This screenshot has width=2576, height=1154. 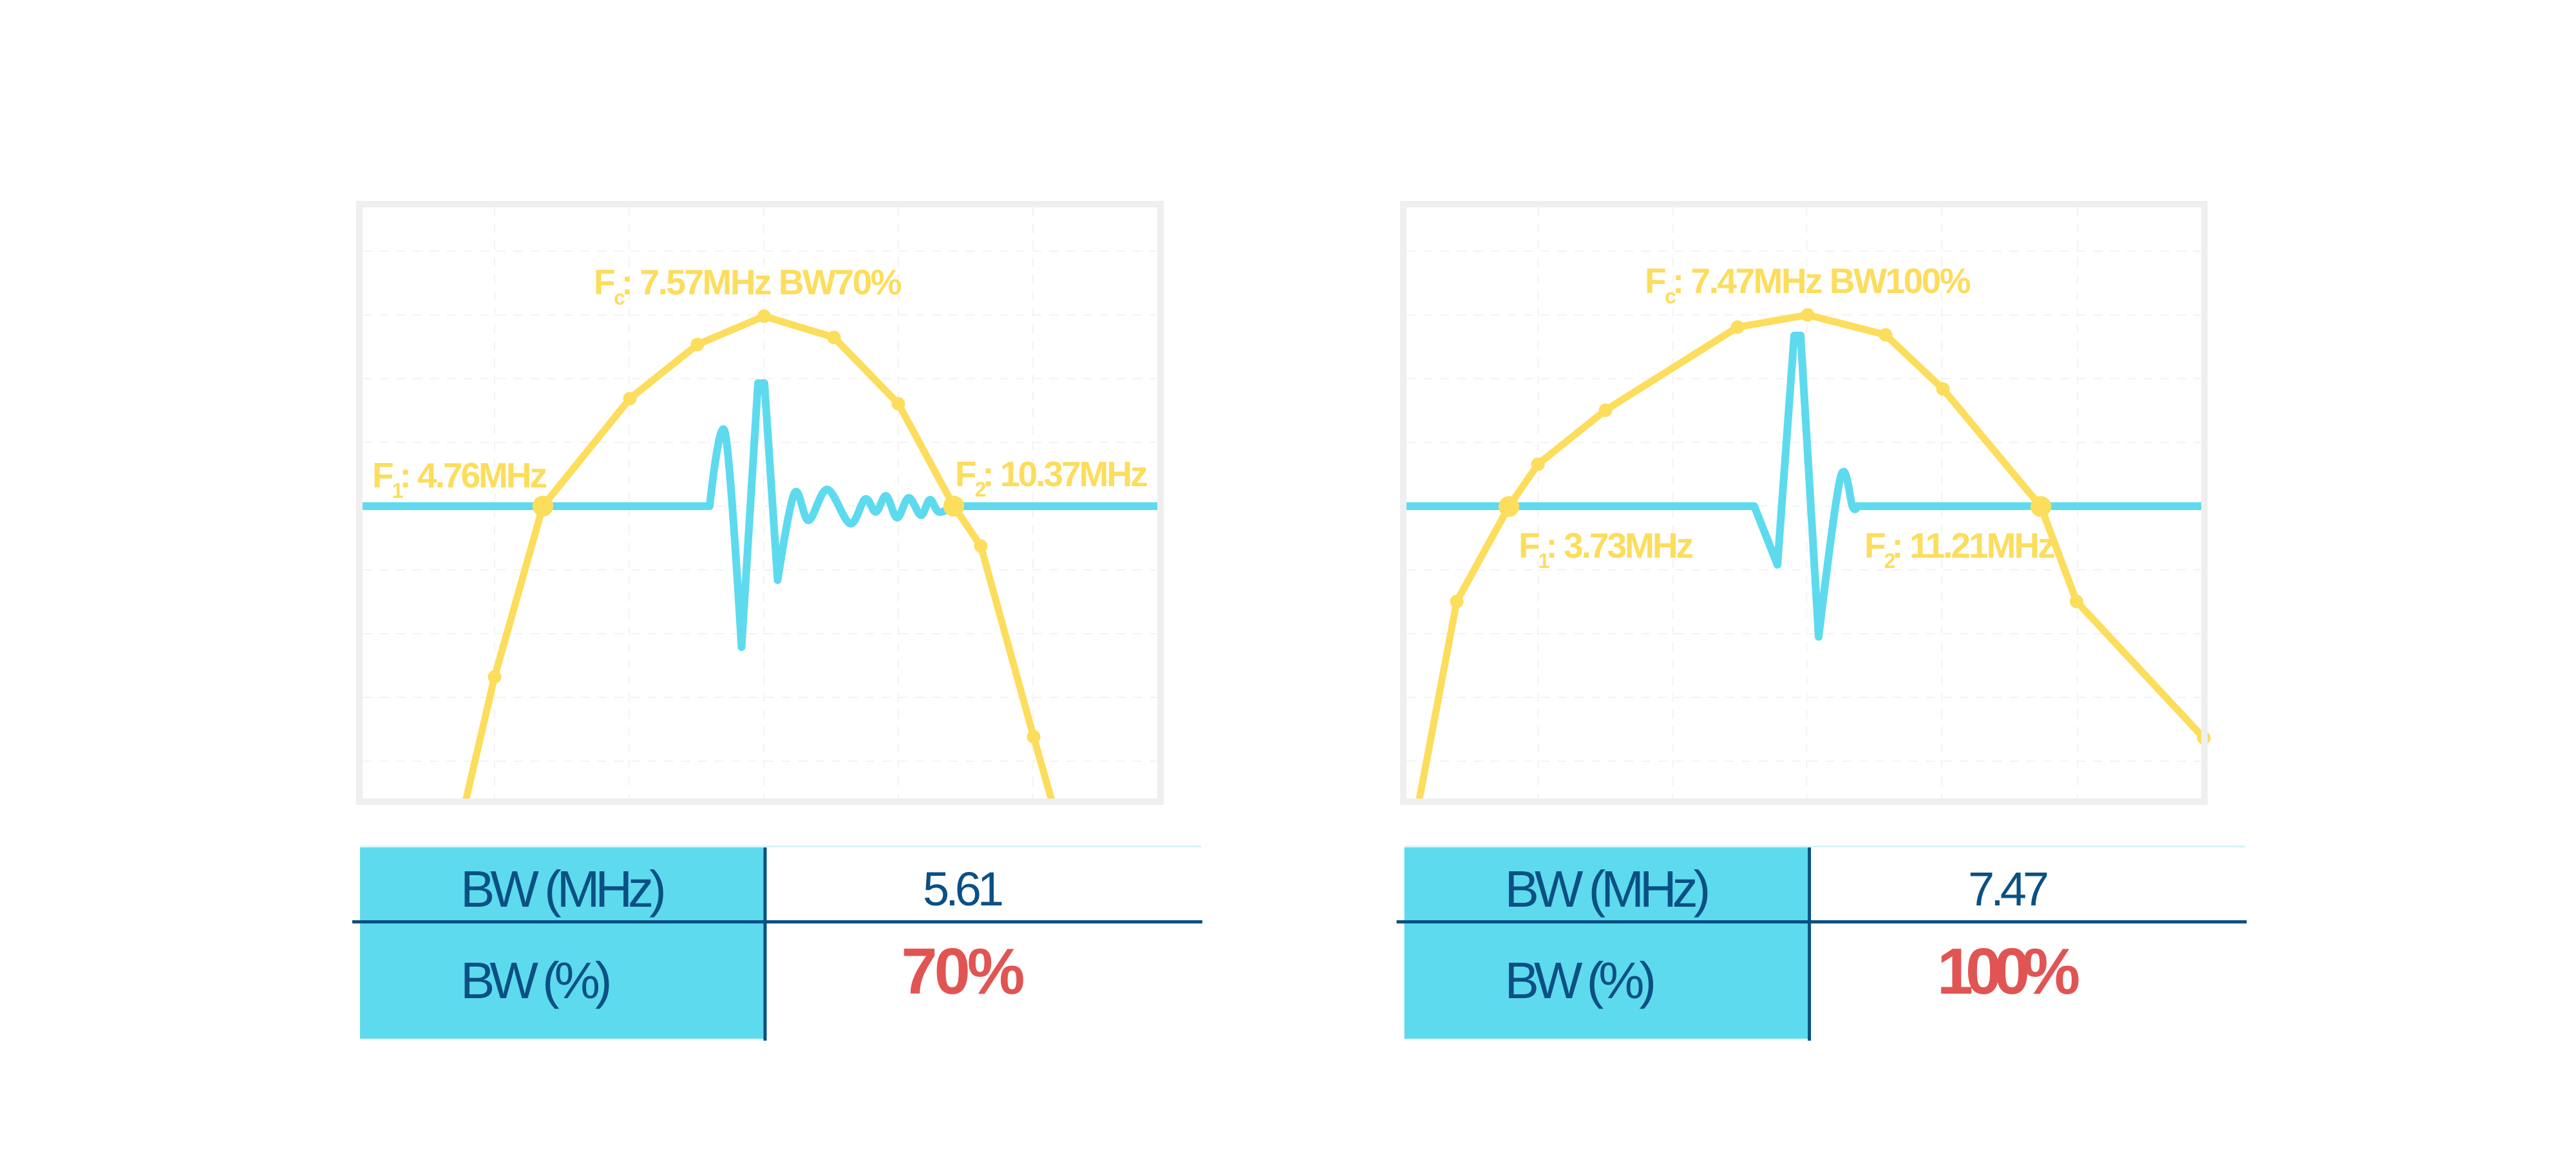 I want to click on svg-text: F1: 3.73MHz, so click(x=1606, y=548).